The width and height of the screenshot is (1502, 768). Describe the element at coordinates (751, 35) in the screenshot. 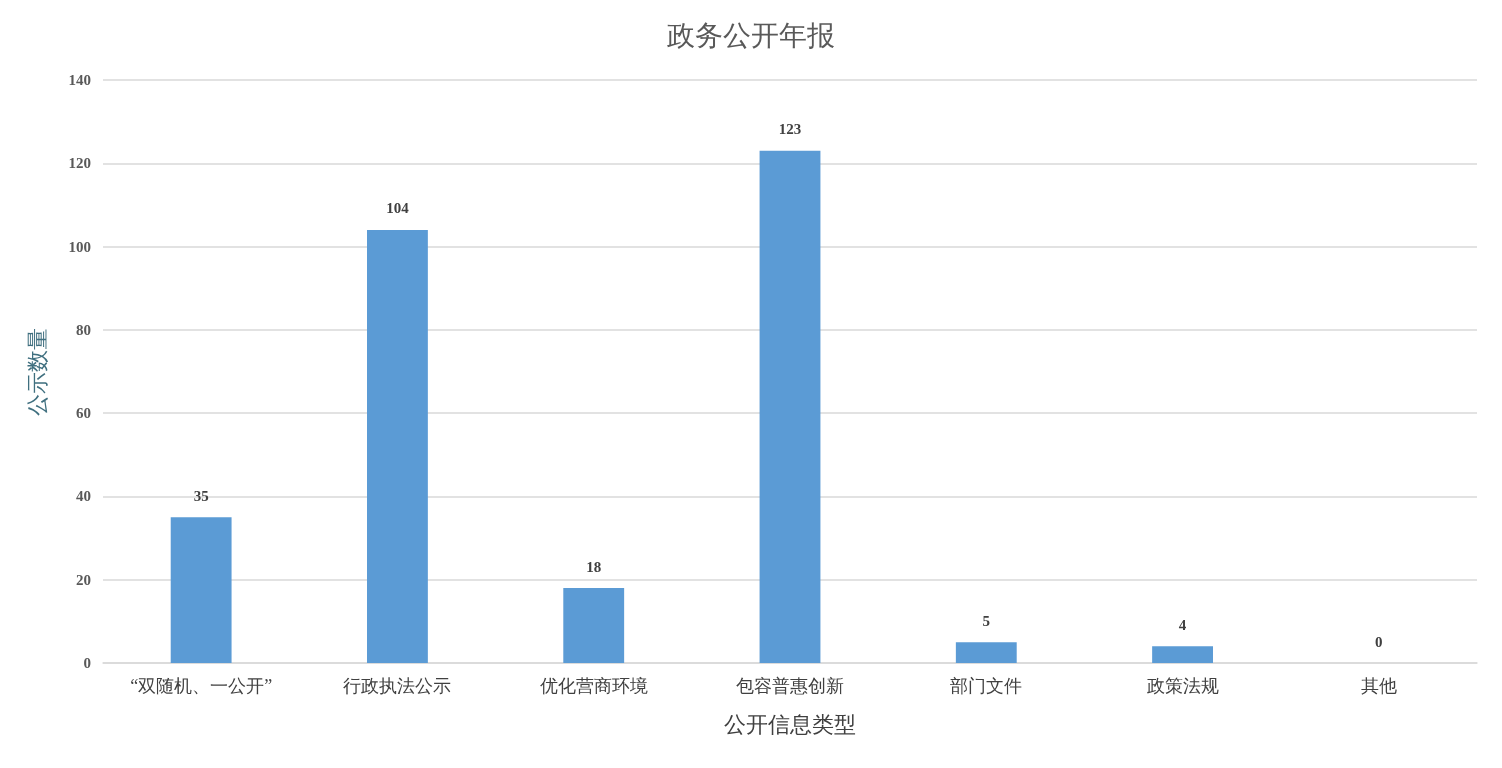

I see `chart-title: 政务公开年报` at that location.